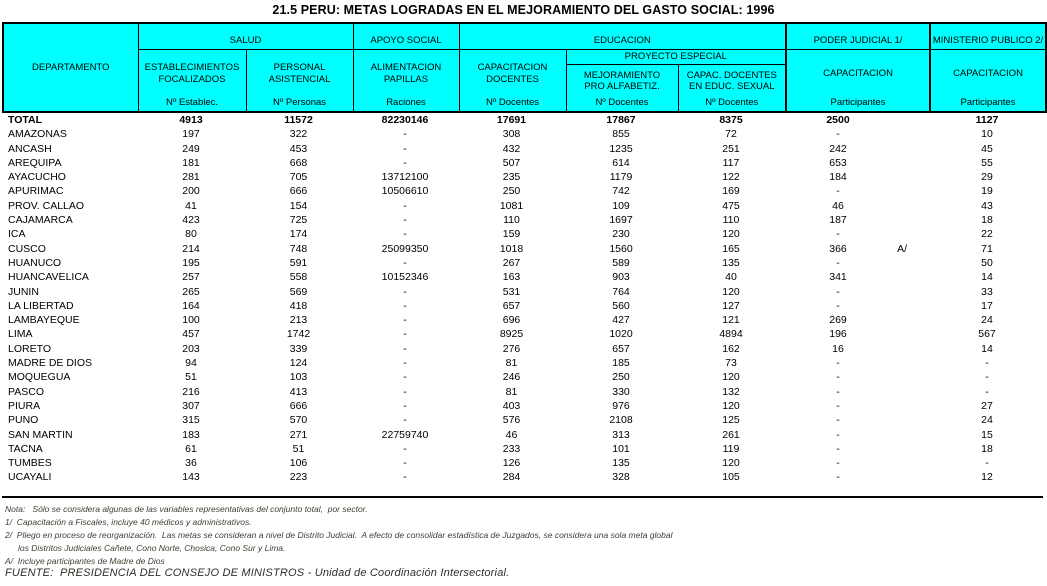 This screenshot has width=1047, height=586. What do you see at coordinates (988, 103) in the screenshot?
I see `column-unit: Participantes` at bounding box center [988, 103].